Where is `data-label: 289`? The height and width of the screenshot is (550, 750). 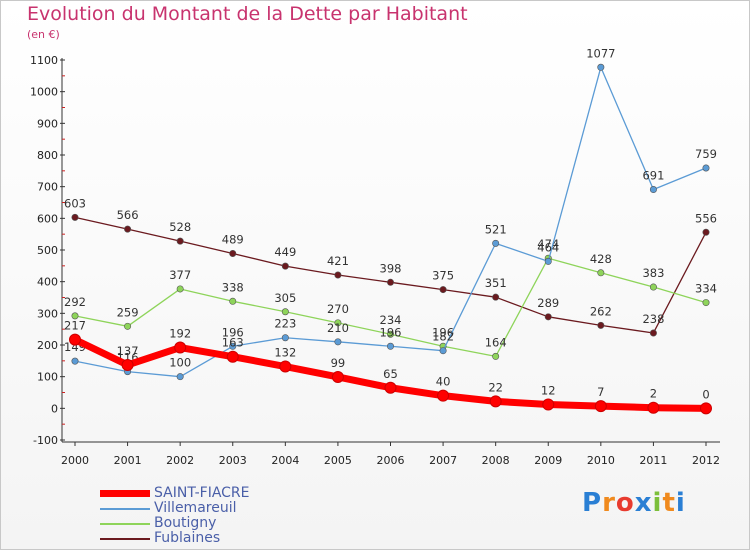 data-label: 289 is located at coordinates (548, 303).